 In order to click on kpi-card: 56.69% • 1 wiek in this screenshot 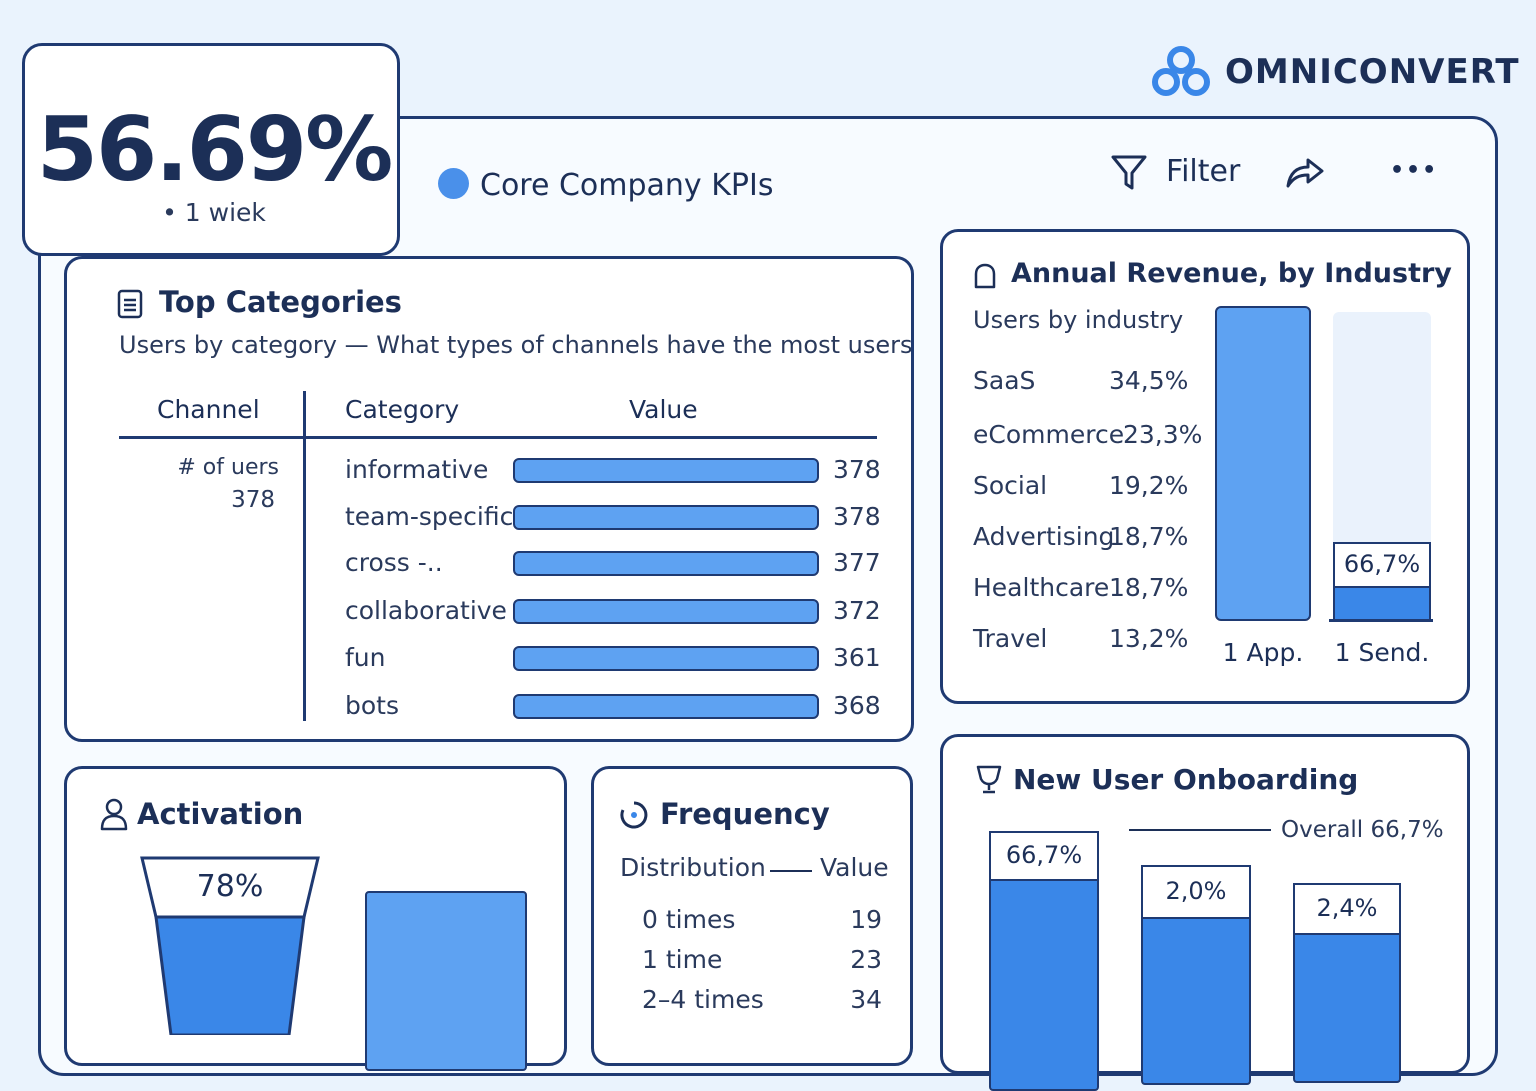, I will do `click(211, 149)`.